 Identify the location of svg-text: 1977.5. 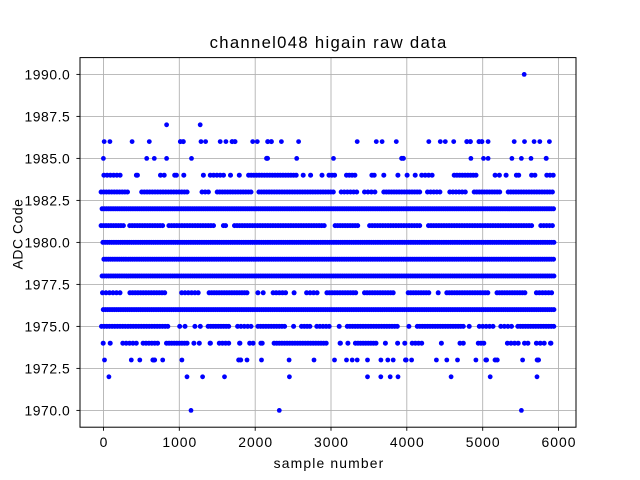
(48, 284).